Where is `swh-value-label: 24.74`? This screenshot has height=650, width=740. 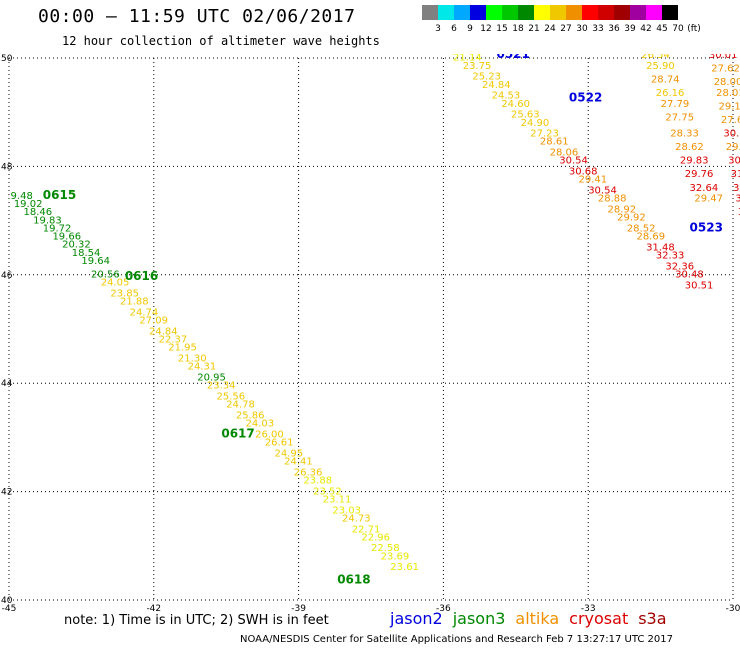 swh-value-label: 24.74 is located at coordinates (144, 312).